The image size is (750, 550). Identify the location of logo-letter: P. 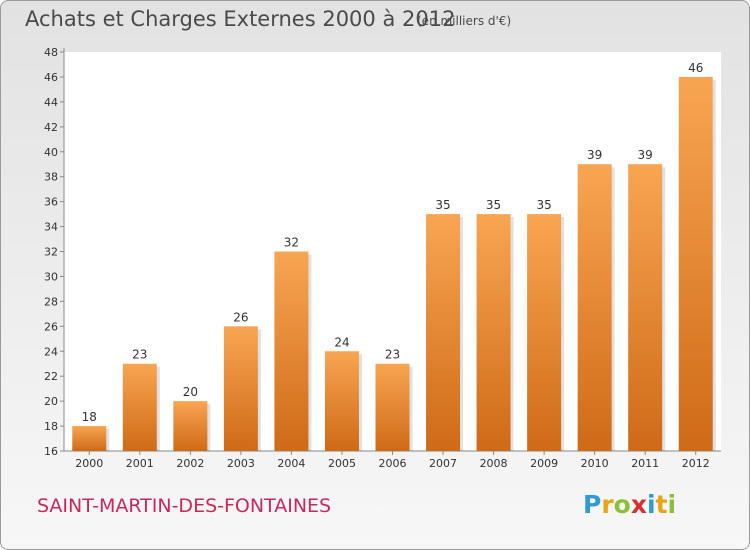
(592, 504).